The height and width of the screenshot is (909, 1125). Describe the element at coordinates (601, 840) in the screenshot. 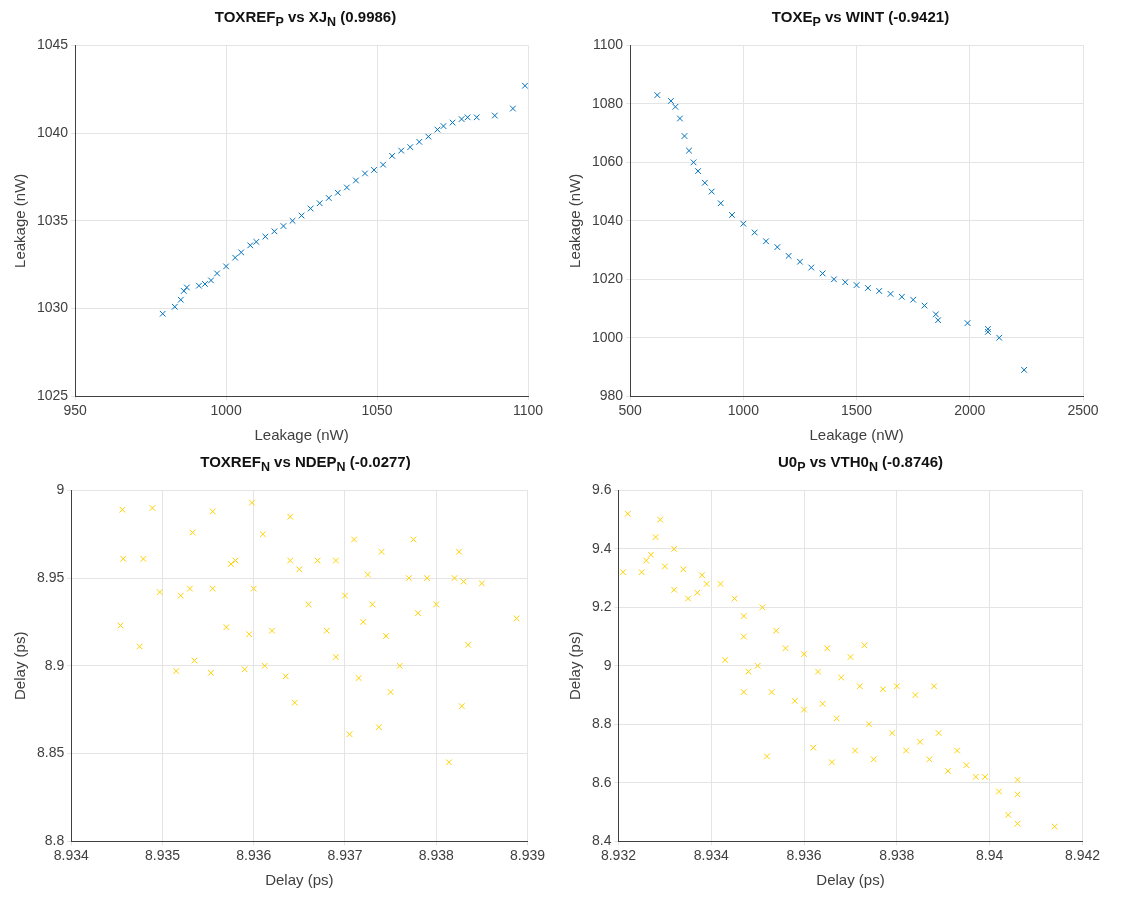

I see `y-tick-label: 8.4` at that location.